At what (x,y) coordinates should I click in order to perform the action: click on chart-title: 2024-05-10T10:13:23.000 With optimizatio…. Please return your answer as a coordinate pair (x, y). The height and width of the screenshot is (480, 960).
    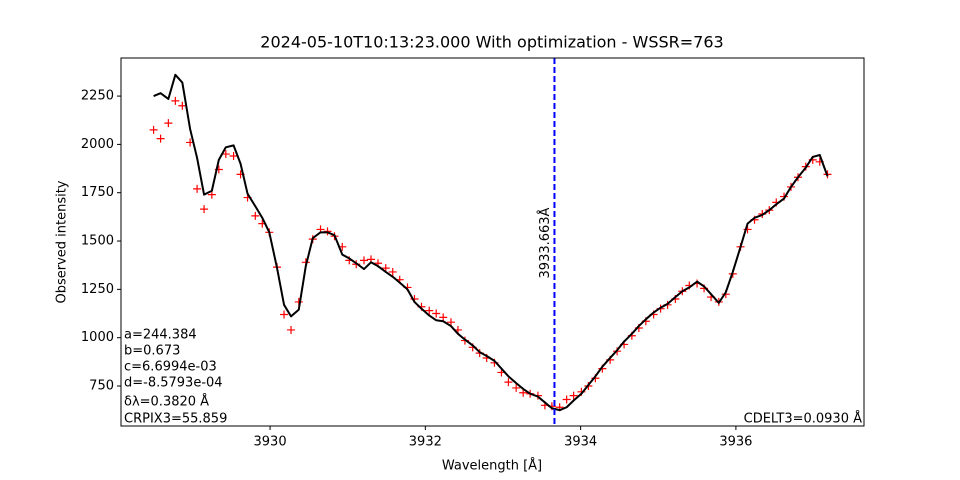
    Looking at the image, I should click on (491, 42).